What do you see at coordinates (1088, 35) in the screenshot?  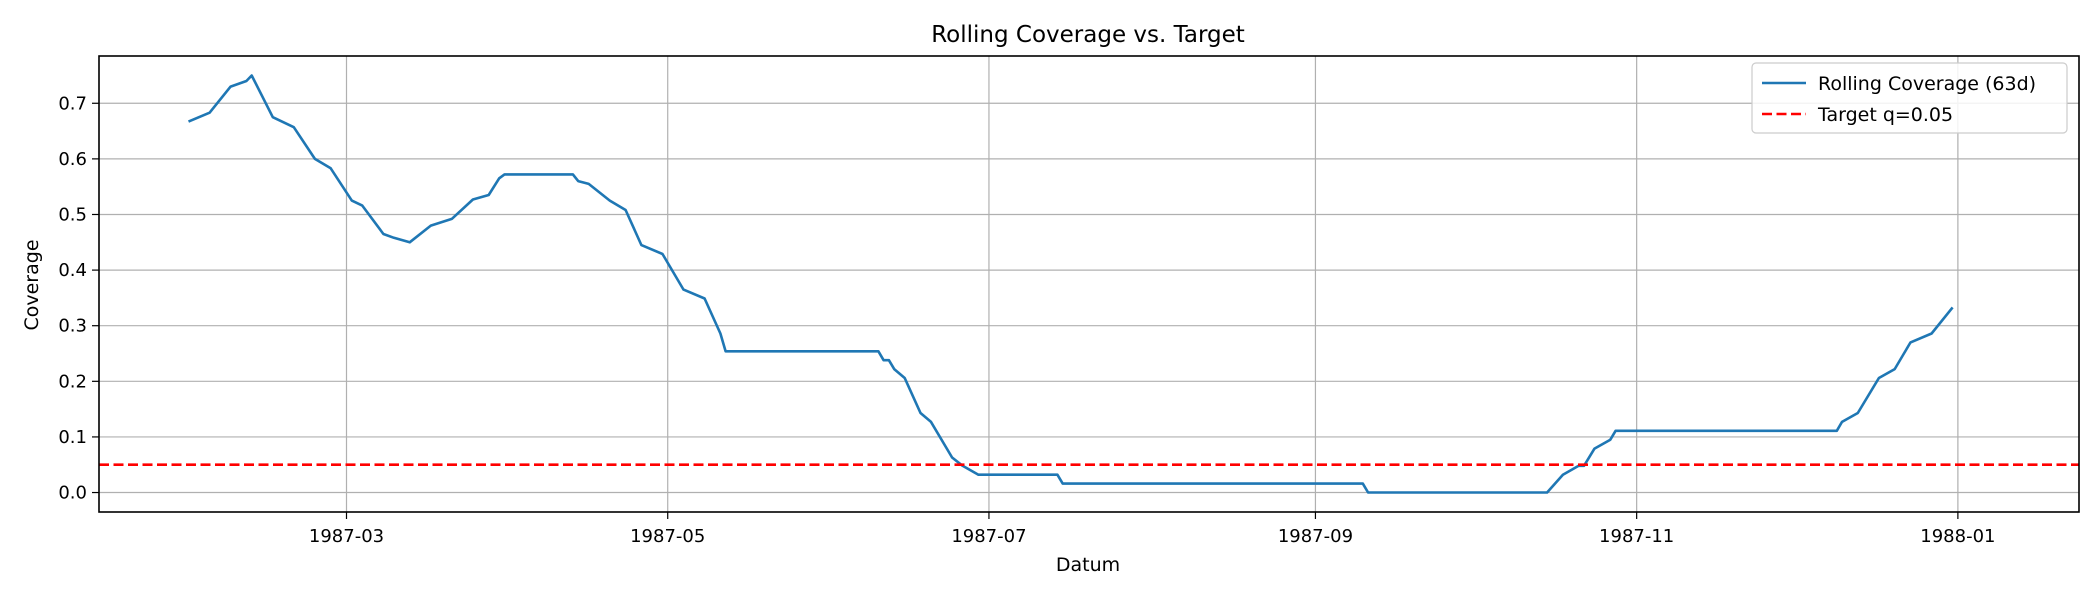 I see `chart-title: Rolling Coverage vs. Target` at bounding box center [1088, 35].